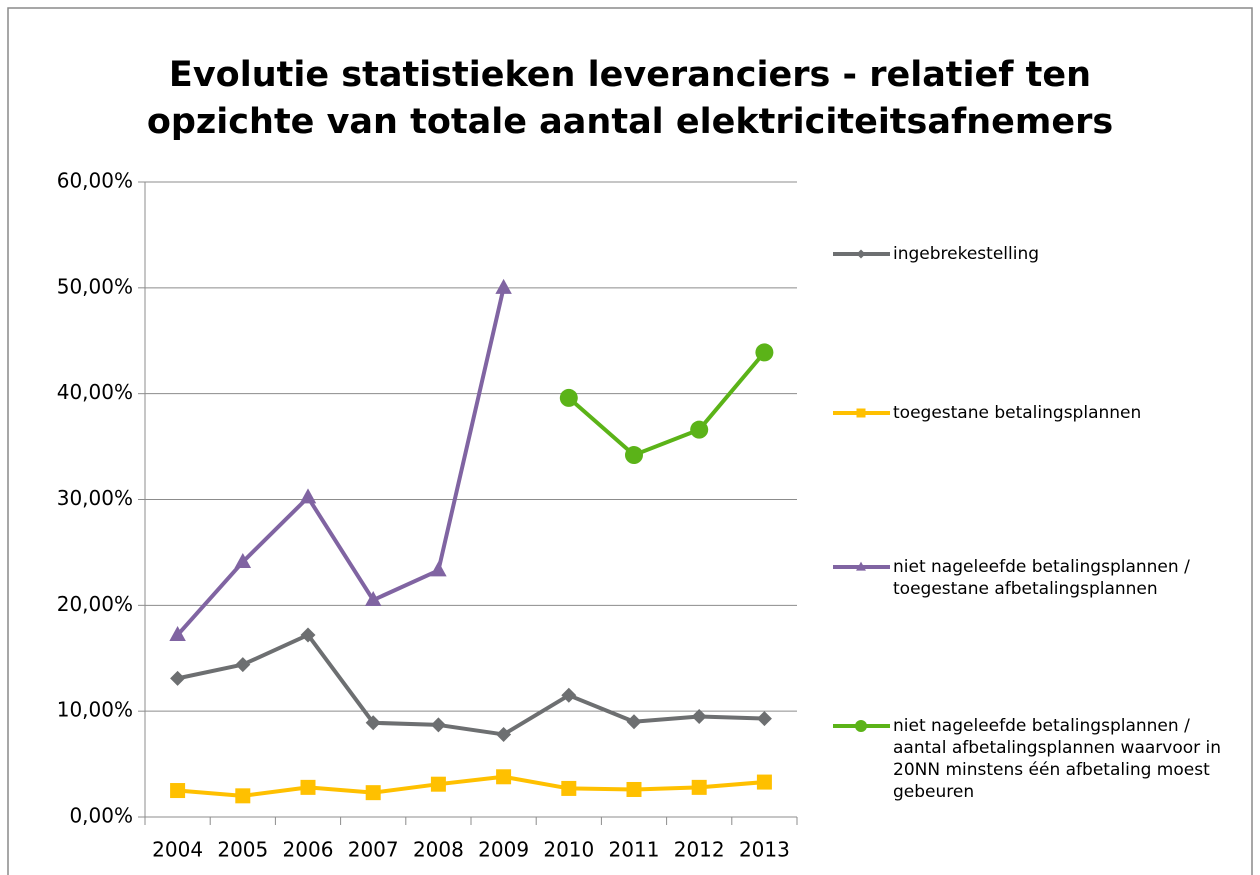  Describe the element at coordinates (101, 816) in the screenshot. I see `y-tick-label: 0,00%` at that location.